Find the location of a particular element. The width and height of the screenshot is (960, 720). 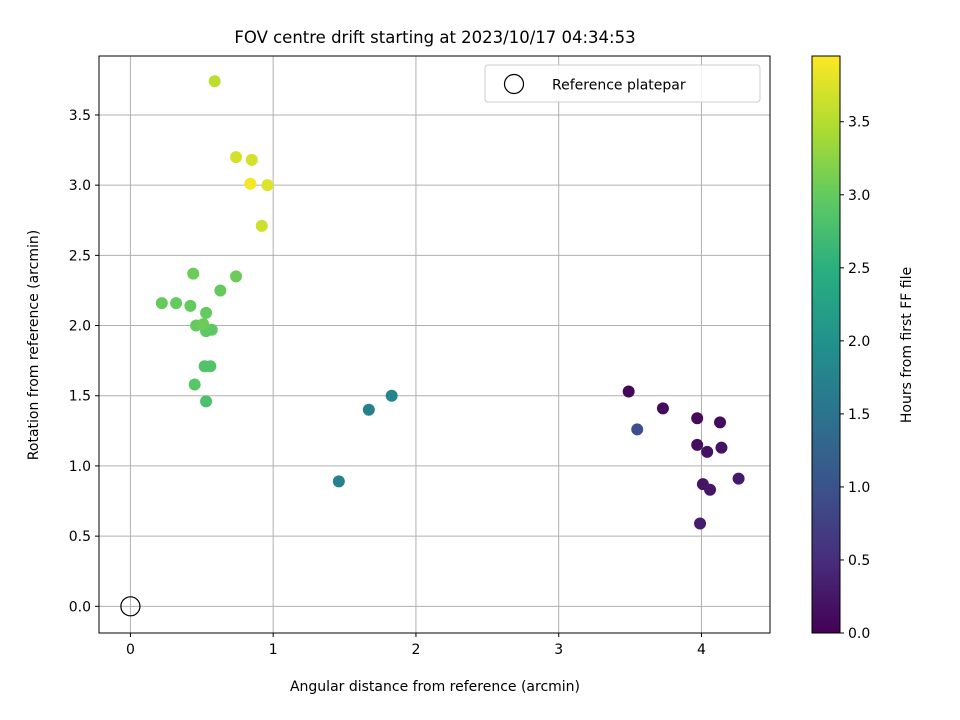

y-tick-label: 0.5 is located at coordinates (80, 537).